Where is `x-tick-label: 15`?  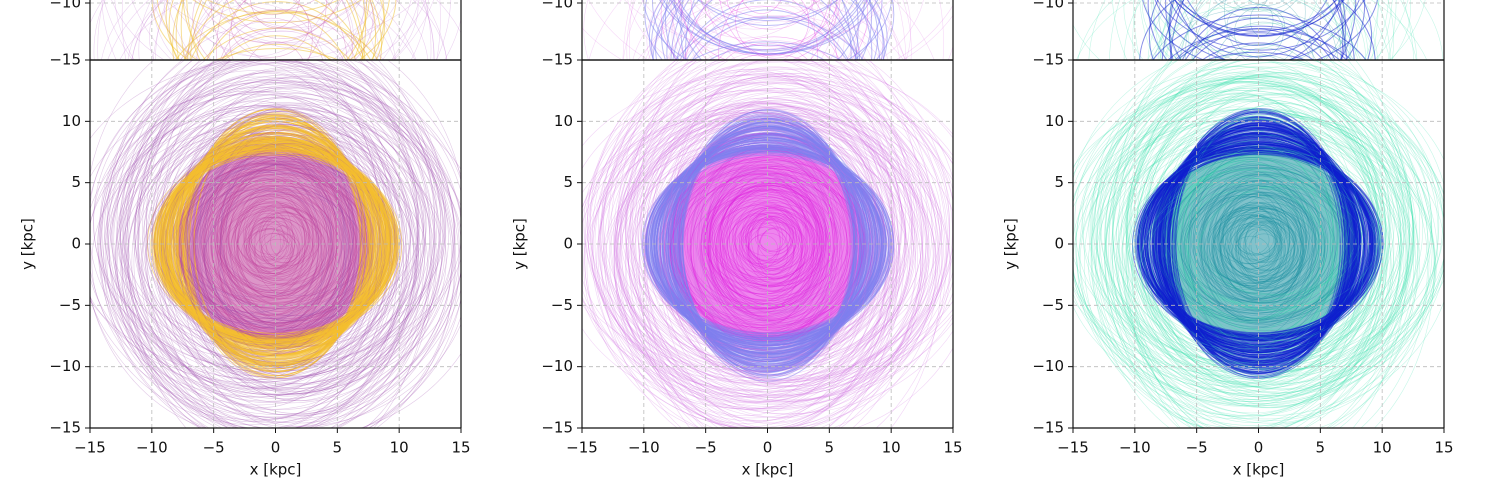
x-tick-label: 15 is located at coordinates (460, 448).